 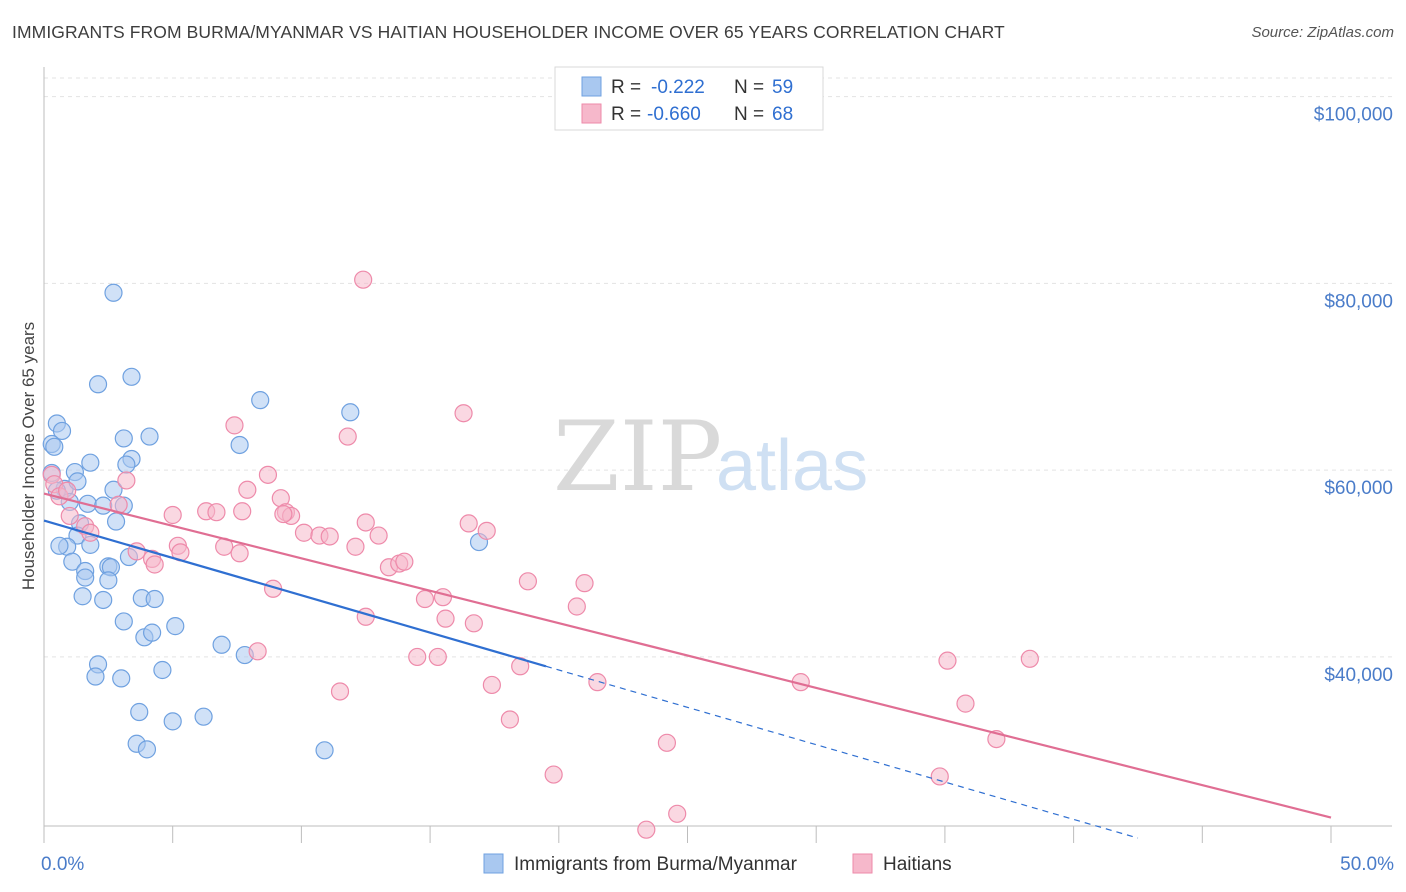 I want to click on legend-r-value-haitians: -0.660, so click(x=674, y=114).